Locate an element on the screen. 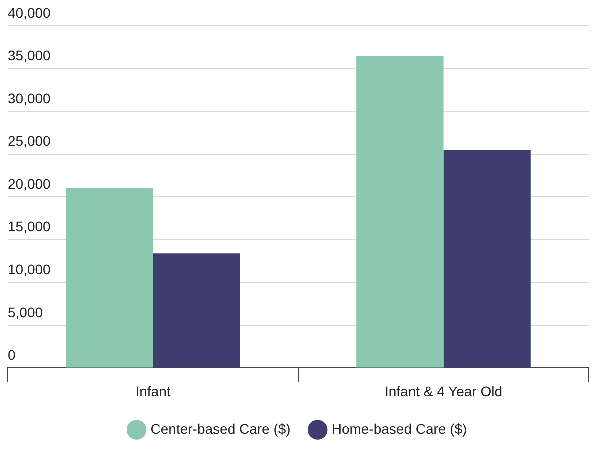  y-tick-label: 0 is located at coordinates (12, 355).